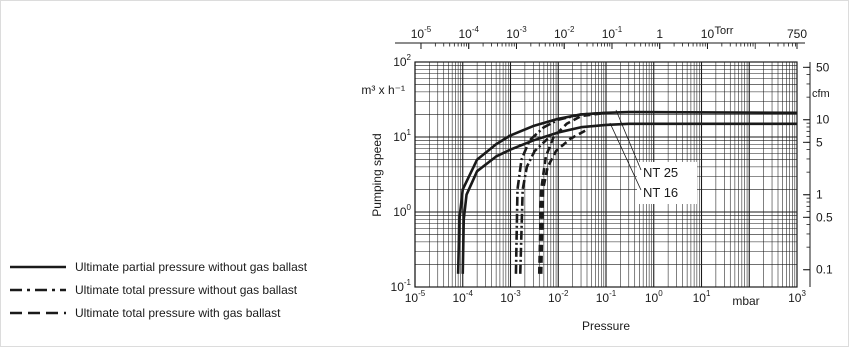  I want to click on y-tick-label: 10¹, so click(402, 136).